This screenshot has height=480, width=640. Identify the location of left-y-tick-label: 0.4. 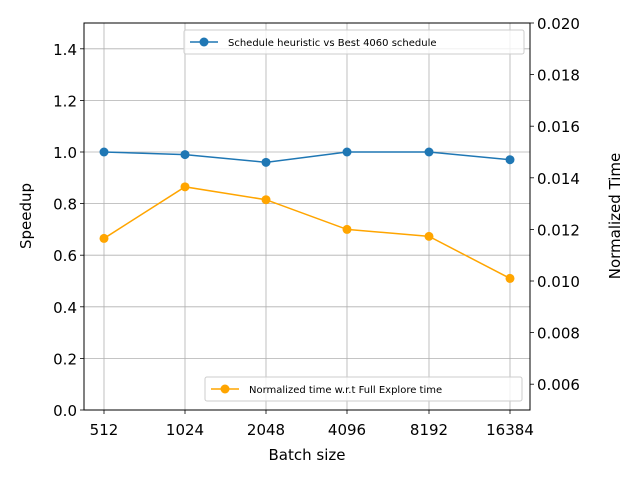
(65, 308).